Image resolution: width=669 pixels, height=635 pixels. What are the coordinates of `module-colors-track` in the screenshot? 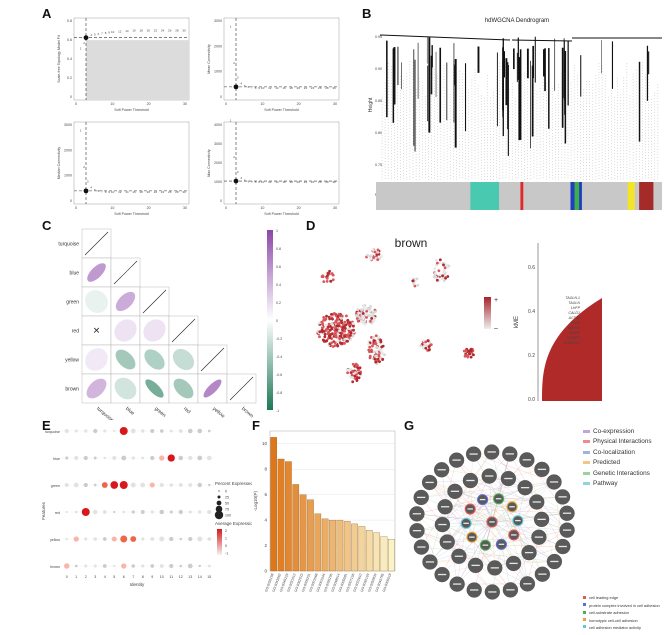 It's located at (519, 196).